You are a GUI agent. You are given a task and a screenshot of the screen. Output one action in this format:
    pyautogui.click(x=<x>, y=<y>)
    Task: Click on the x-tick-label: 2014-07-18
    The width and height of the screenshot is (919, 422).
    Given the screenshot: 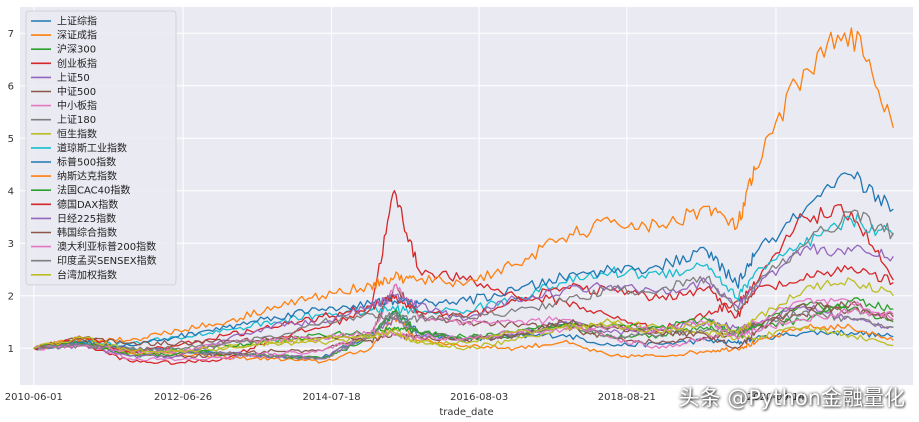 What is the action you would take?
    pyautogui.click(x=332, y=397)
    